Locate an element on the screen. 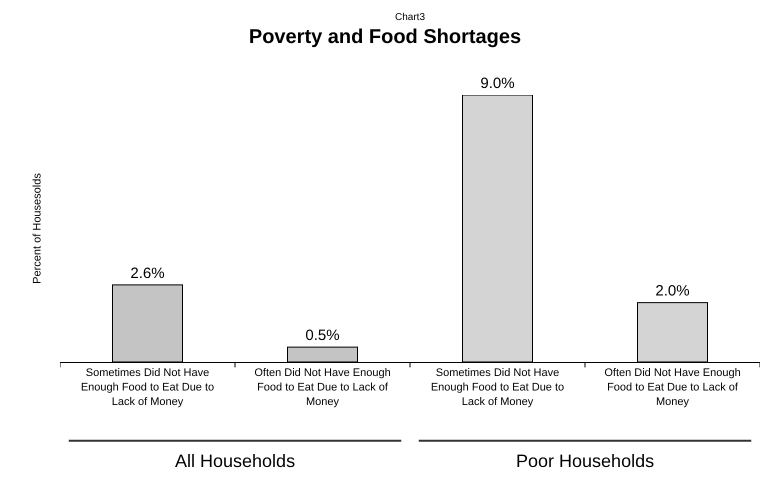  data-label: 2.0% is located at coordinates (672, 291).